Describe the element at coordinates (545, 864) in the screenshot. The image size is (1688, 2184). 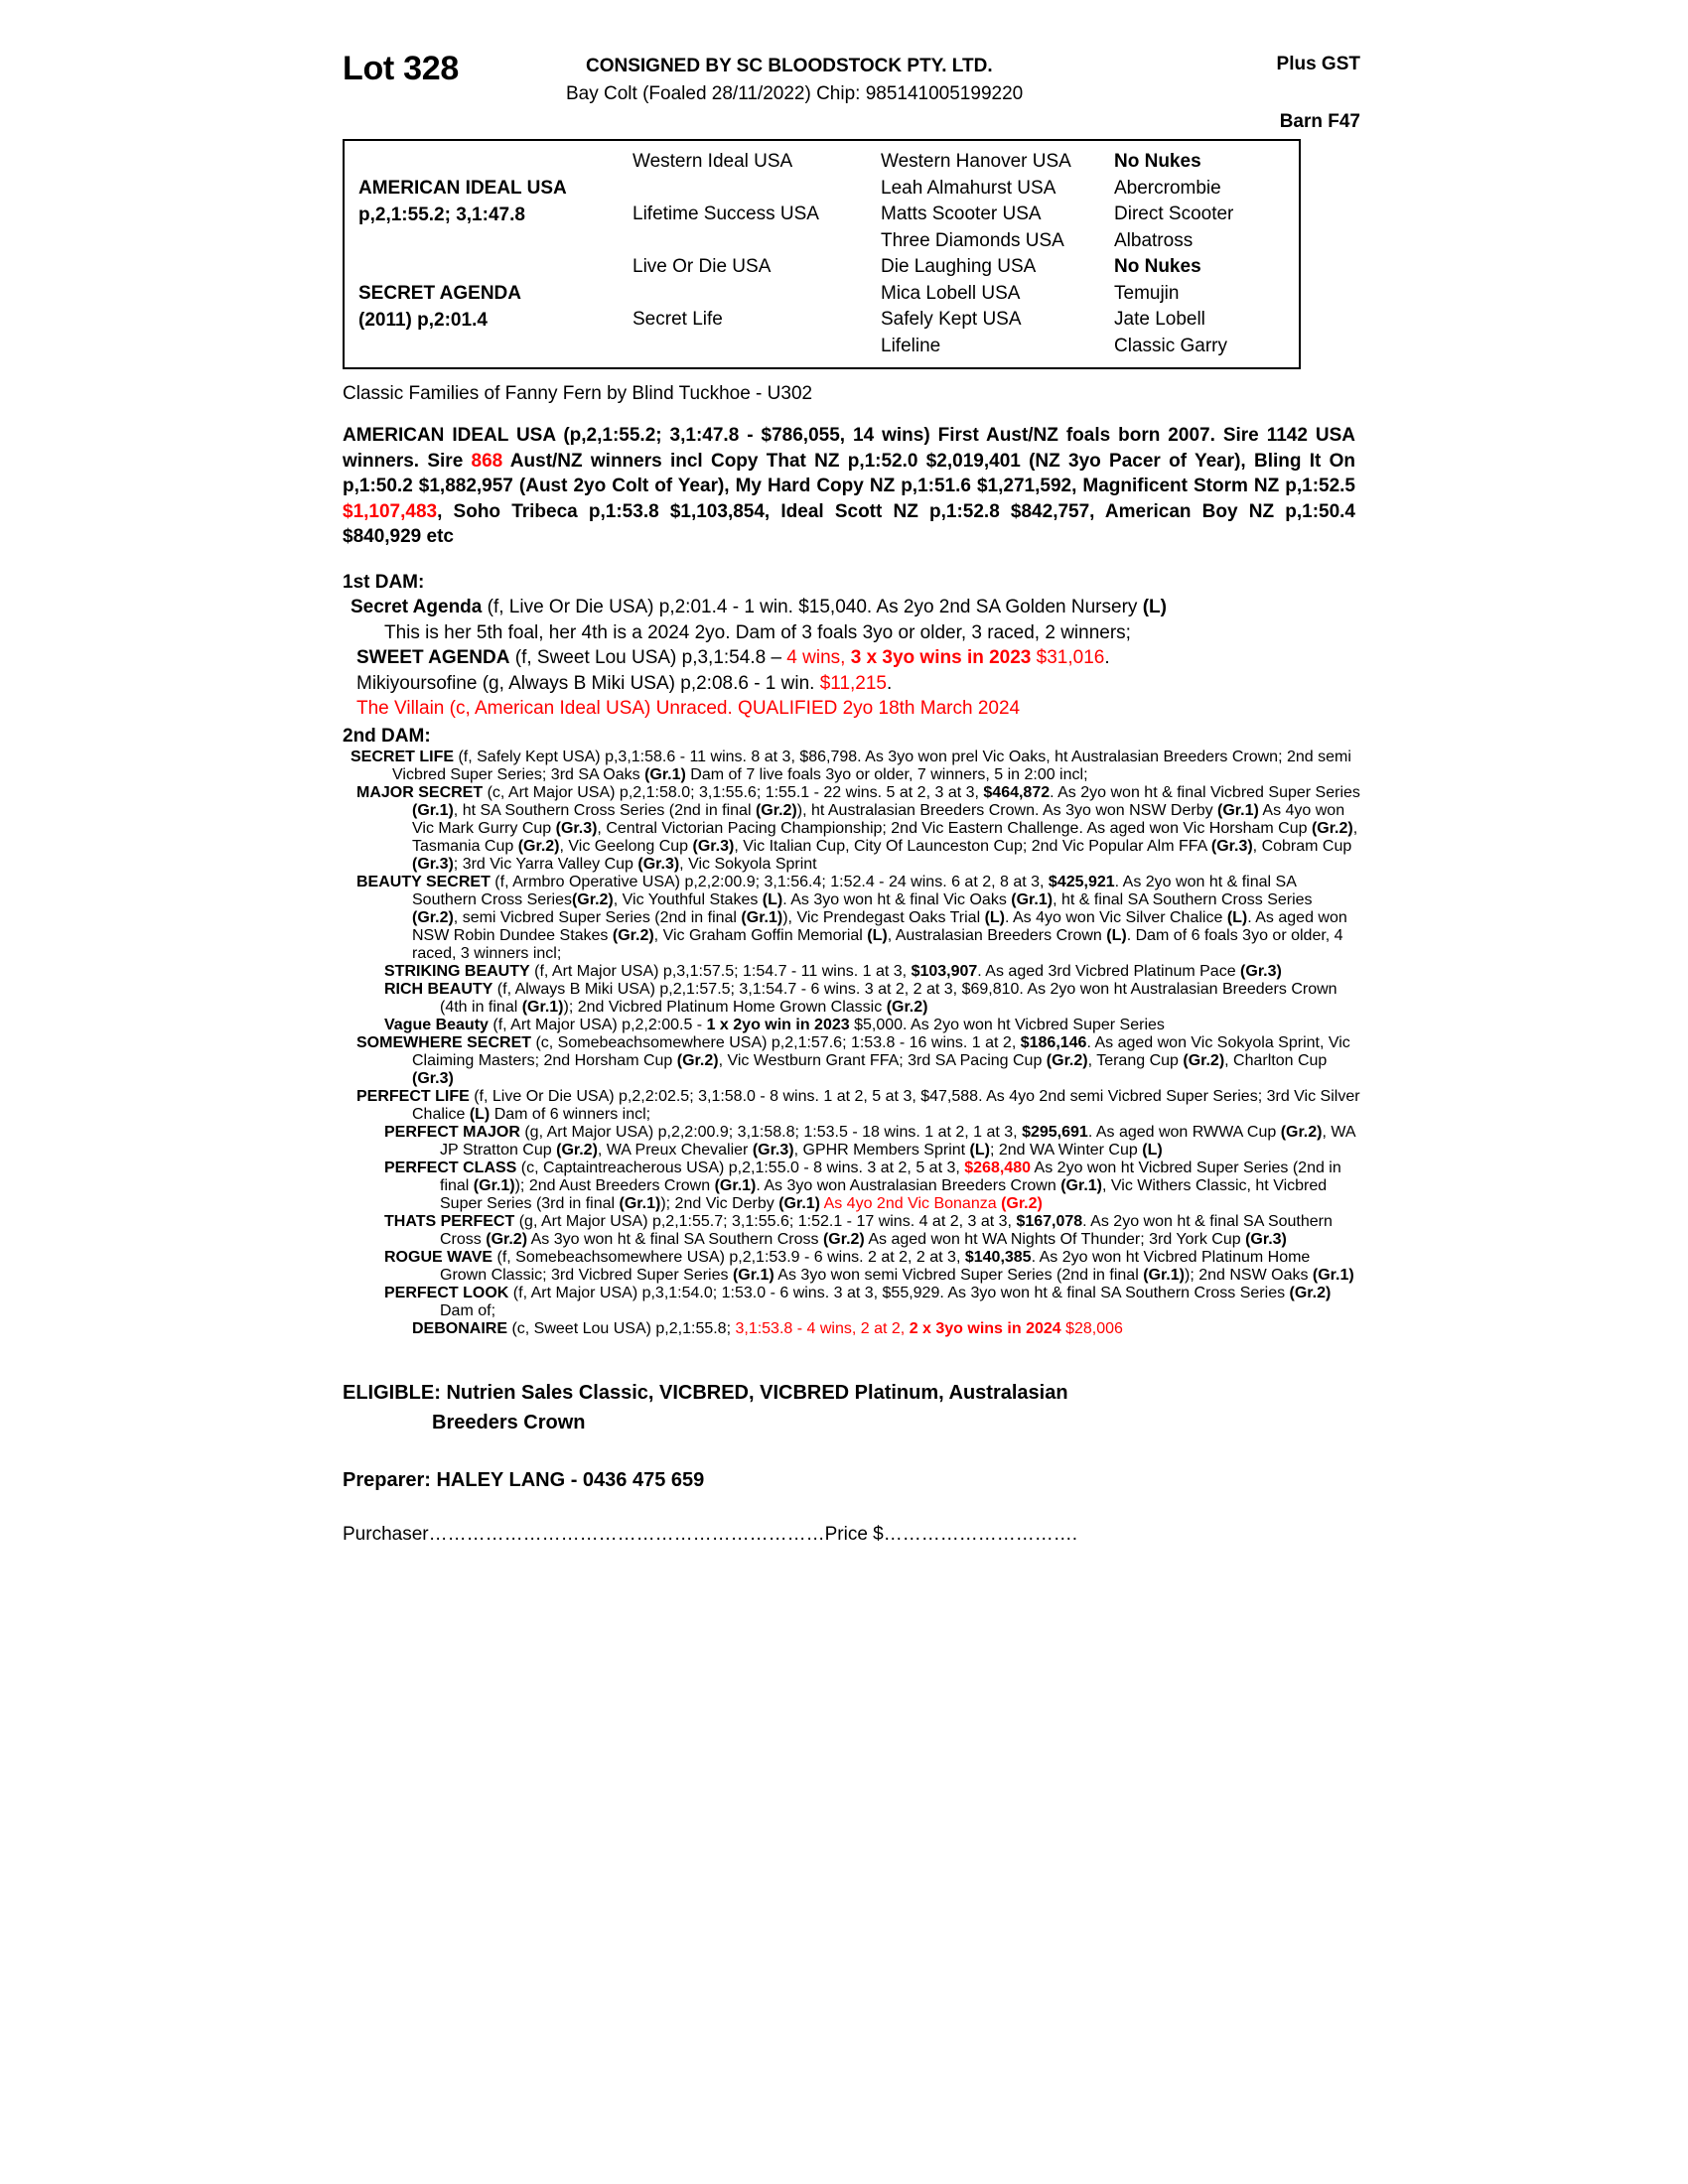
I see `pedigree-entry-segment: ; 3rd Vic Yarra Valley Cup` at that location.